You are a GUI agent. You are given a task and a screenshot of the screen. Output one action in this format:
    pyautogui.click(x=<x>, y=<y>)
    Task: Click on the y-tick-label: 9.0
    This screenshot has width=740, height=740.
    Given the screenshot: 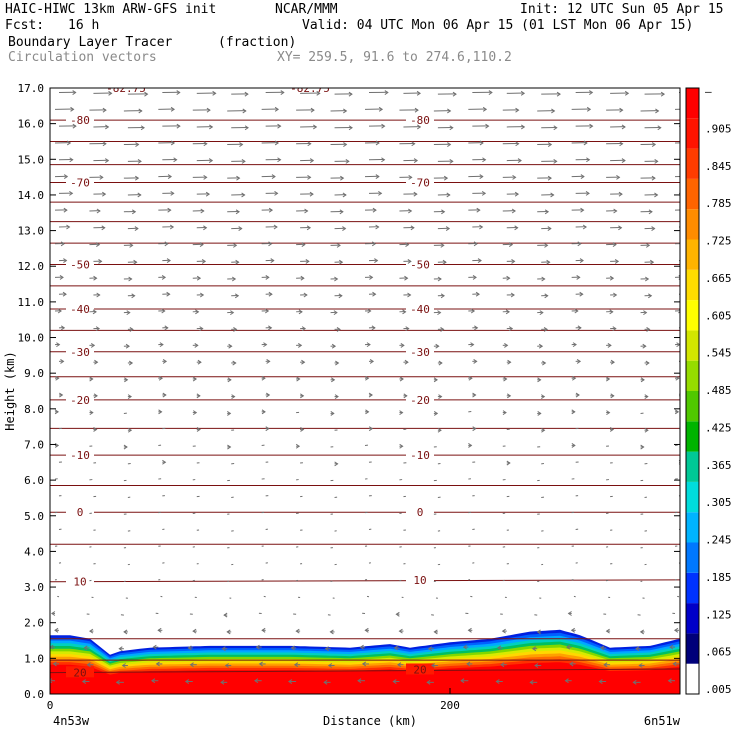 What is the action you would take?
    pyautogui.click(x=34, y=373)
    